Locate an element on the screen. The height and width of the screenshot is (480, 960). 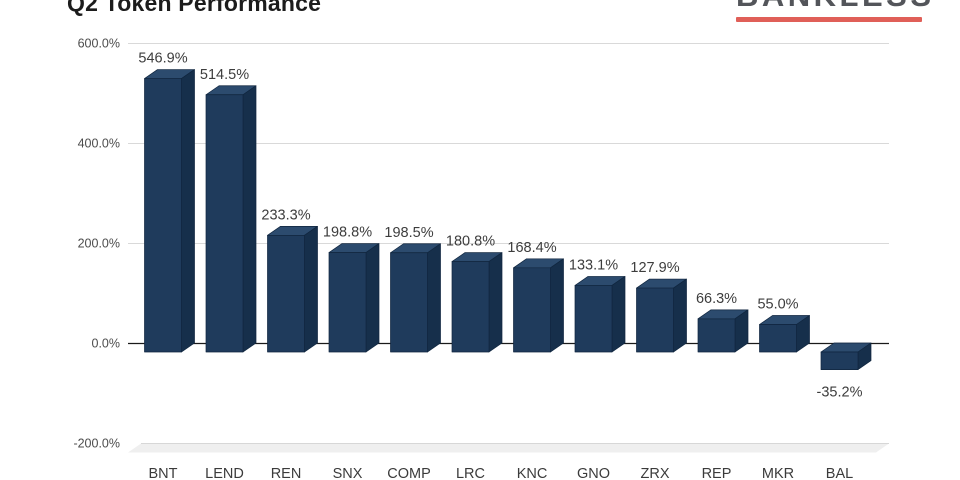
x-axis-label: BAL is located at coordinates (839, 473).